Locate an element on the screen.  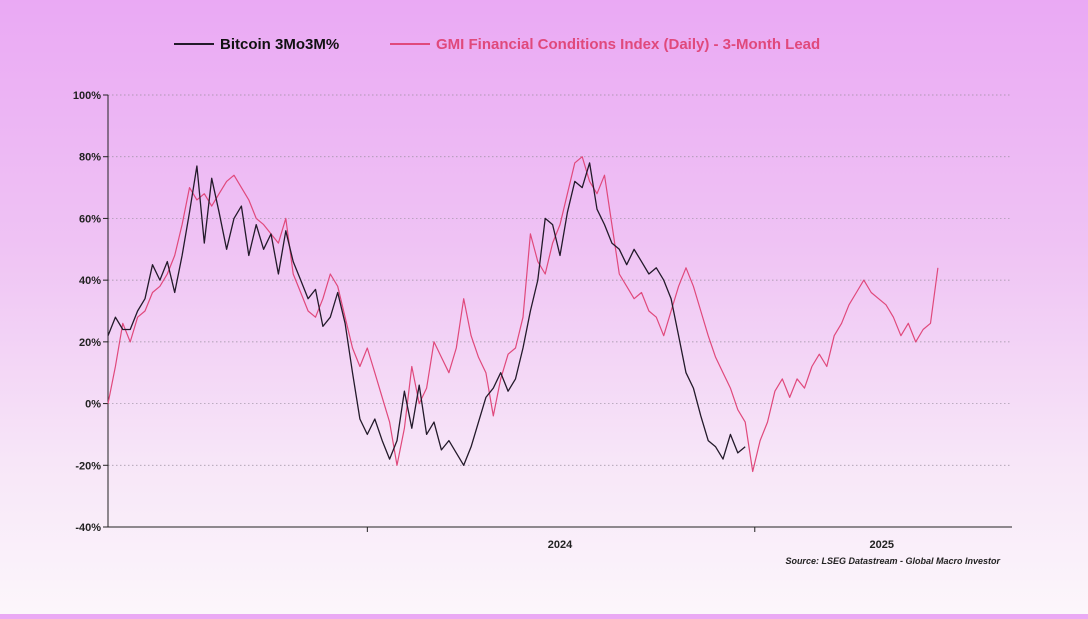
y-tick-label: 20% is located at coordinates (90, 343).